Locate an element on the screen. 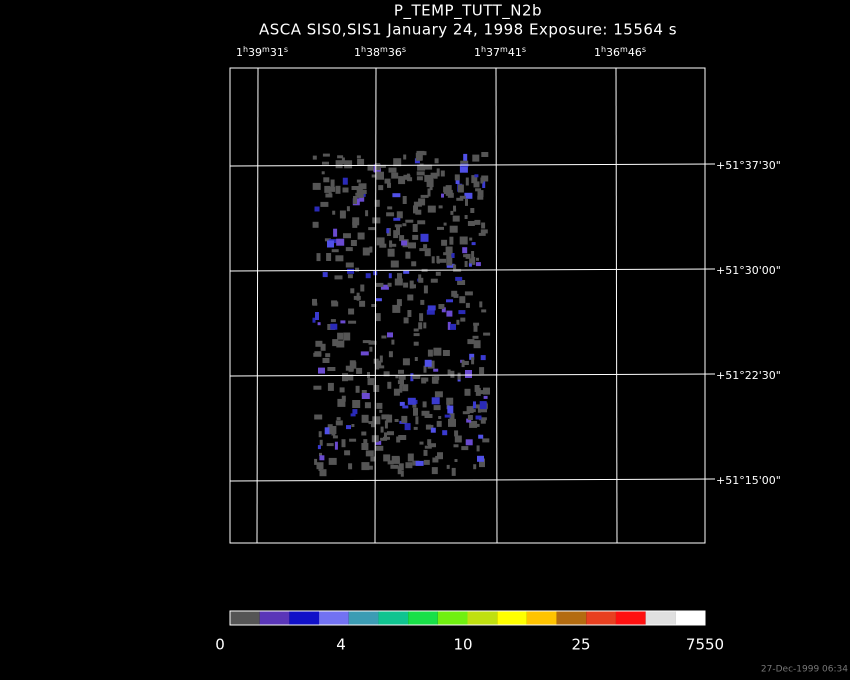  dec-grid-line is located at coordinates (472, 480).